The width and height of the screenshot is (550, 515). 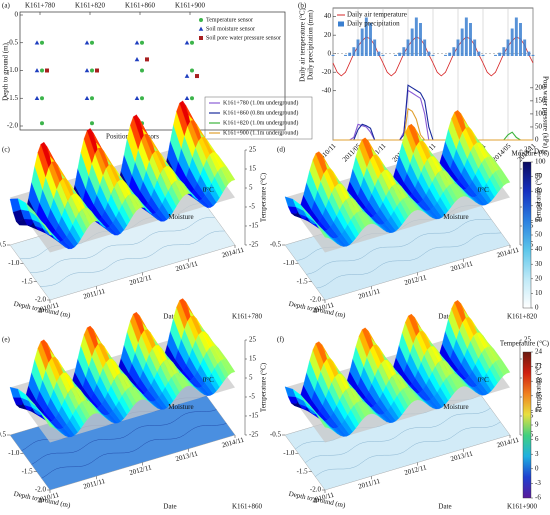 What do you see at coordinates (152, 71) in the screenshot?
I see `plot-frame` at bounding box center [152, 71].